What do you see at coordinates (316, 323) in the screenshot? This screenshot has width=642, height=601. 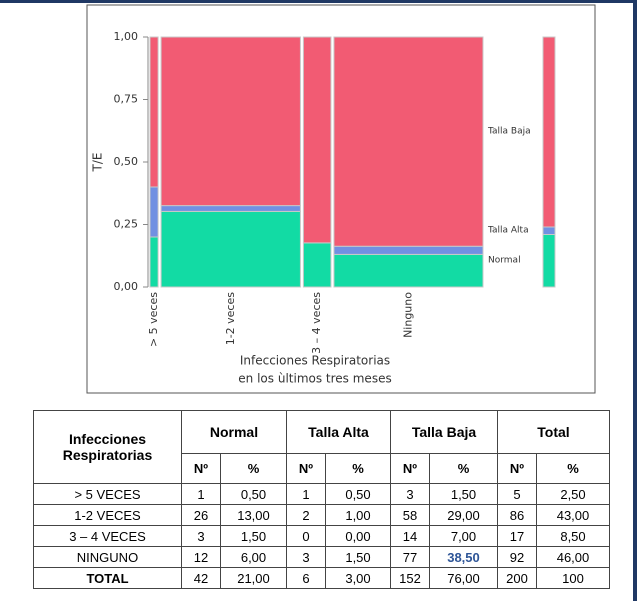 I see `x-tick-label: 3 – 4 veces` at bounding box center [316, 323].